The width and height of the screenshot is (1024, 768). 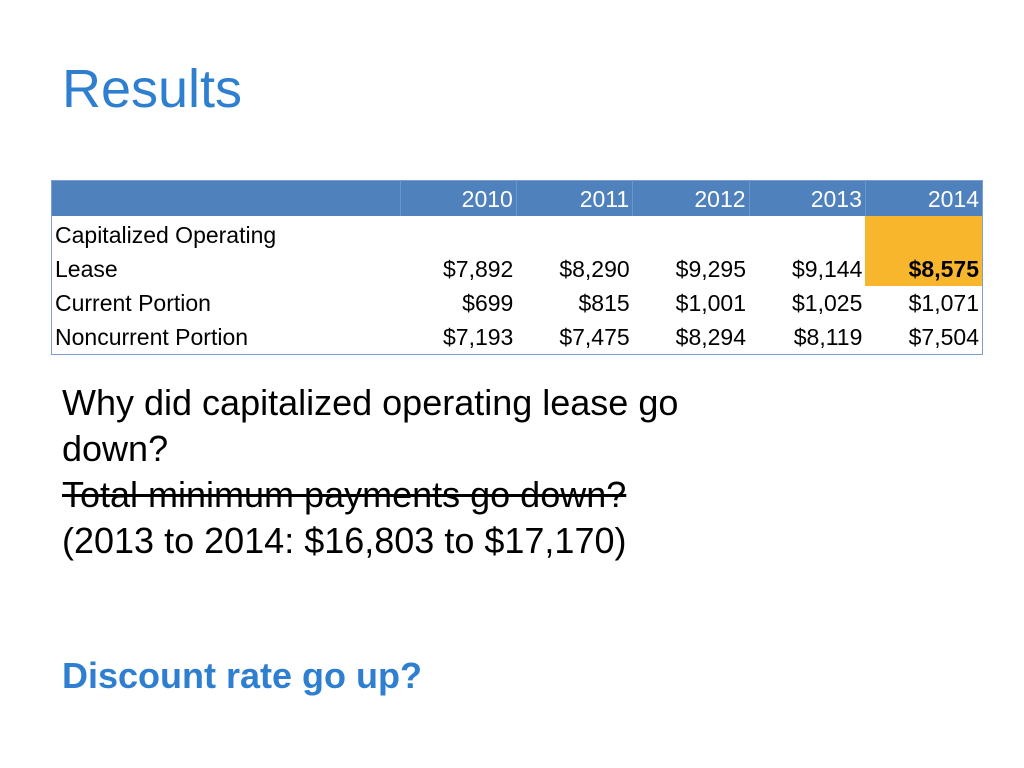 I want to click on cell-value: $7,475, so click(x=594, y=337).